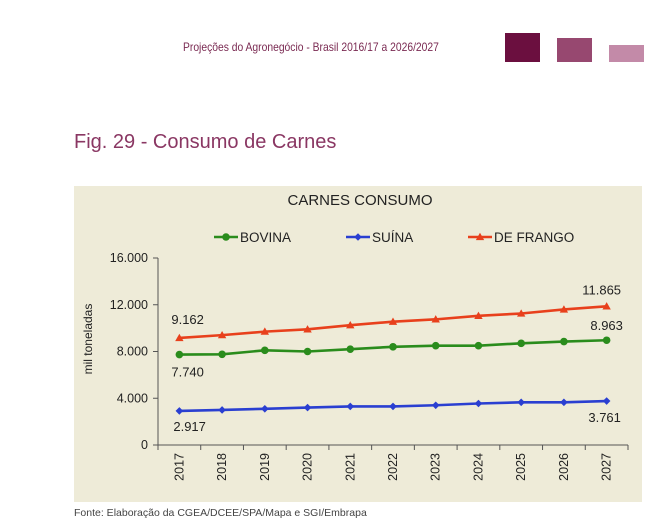 The width and height of the screenshot is (664, 532). I want to click on figure-title: Fig. 29 - Consumo de Carnes, so click(205, 142).